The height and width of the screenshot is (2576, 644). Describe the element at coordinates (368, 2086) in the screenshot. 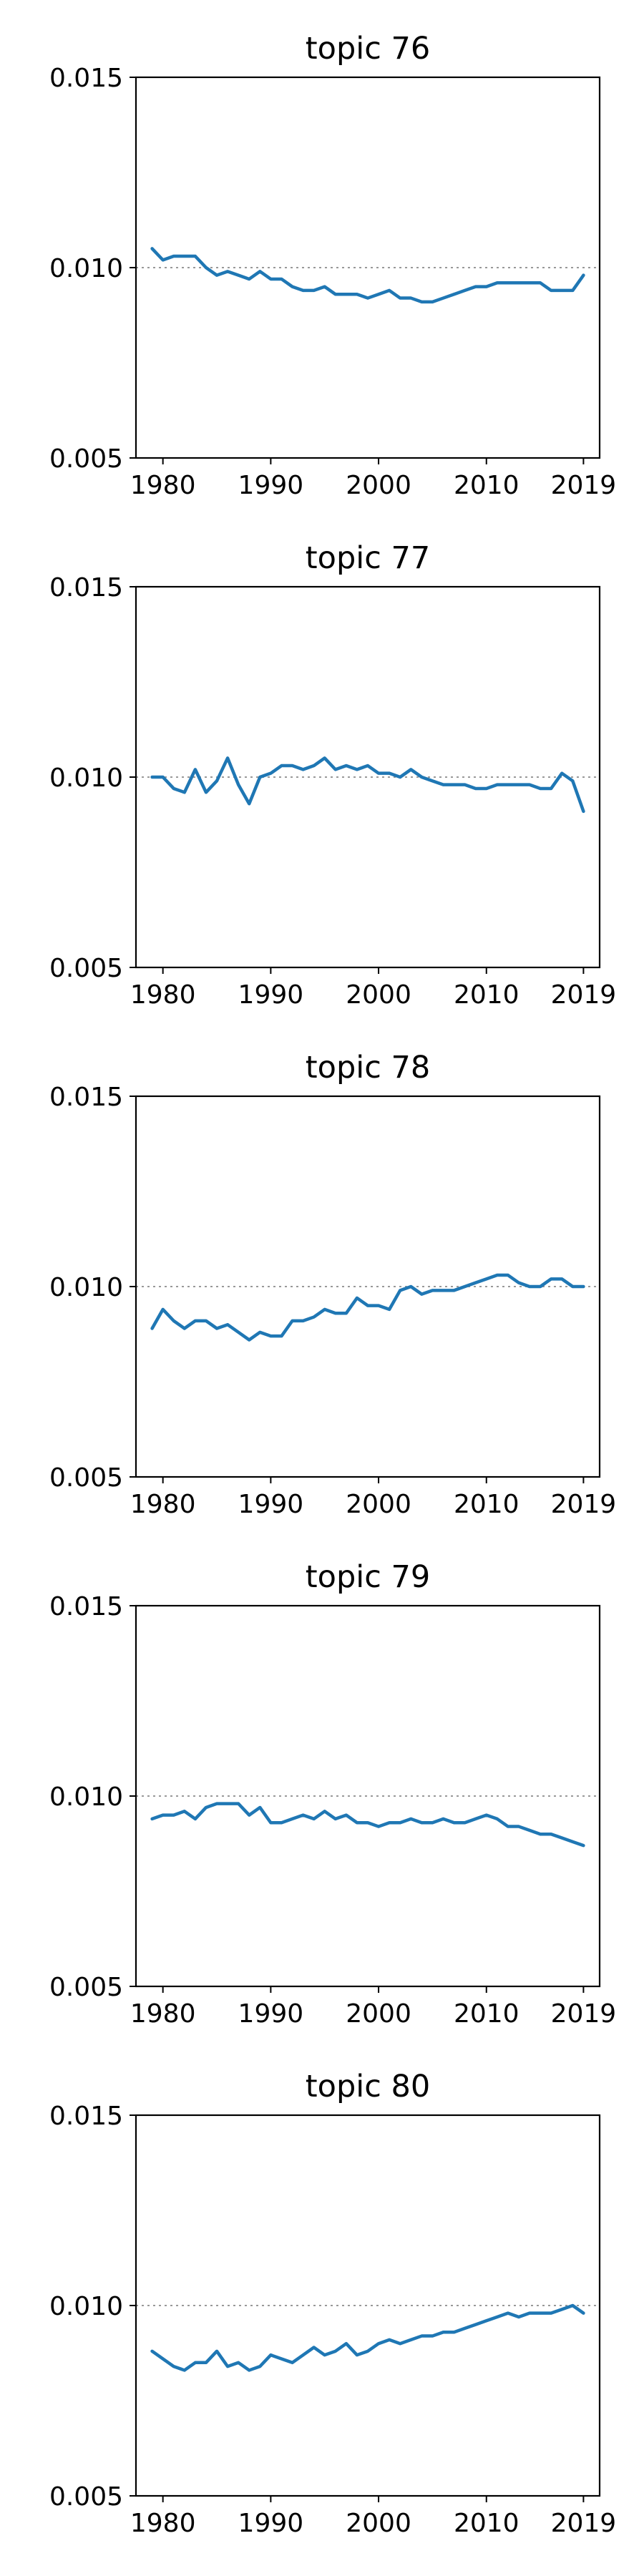

I see `chart-title: topic 80` at that location.